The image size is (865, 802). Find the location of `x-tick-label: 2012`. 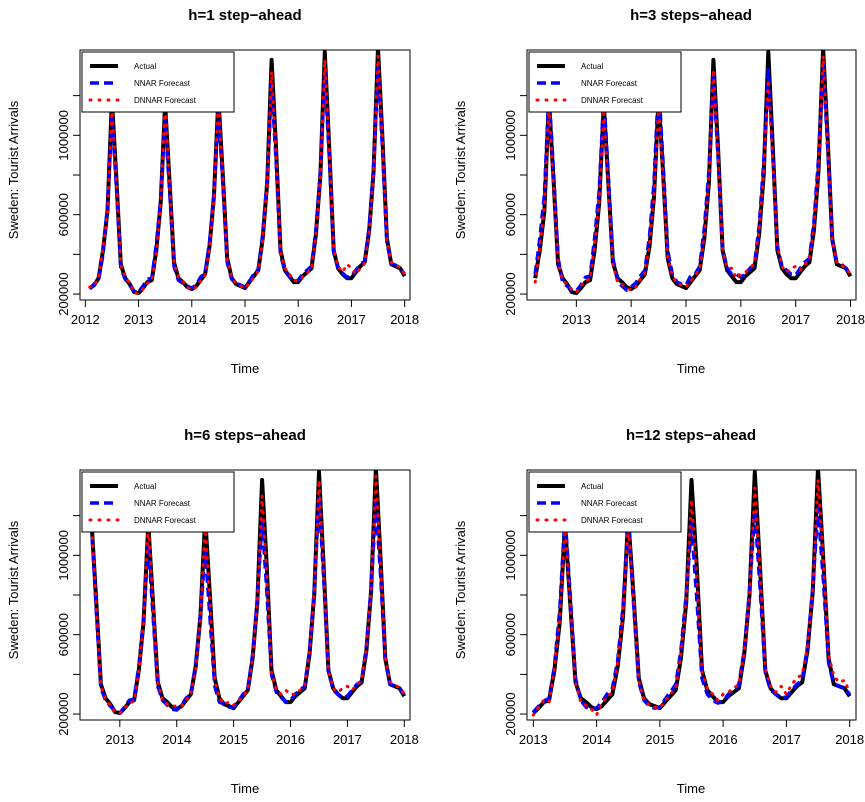

x-tick-label: 2012 is located at coordinates (85, 319).